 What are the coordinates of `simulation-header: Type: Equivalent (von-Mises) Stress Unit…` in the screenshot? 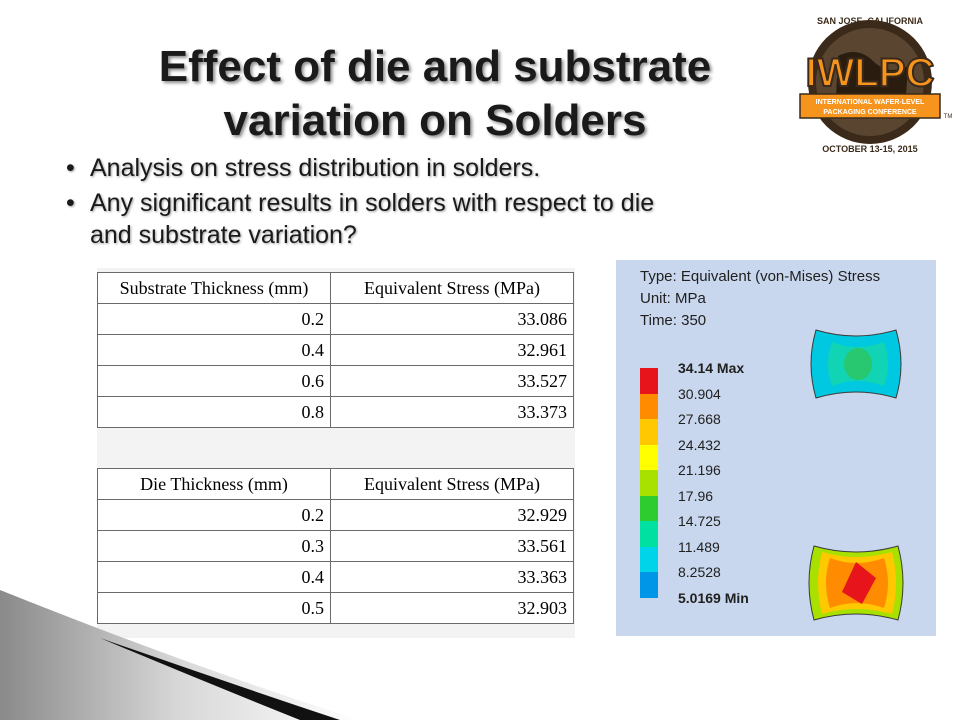 It's located at (760, 299).